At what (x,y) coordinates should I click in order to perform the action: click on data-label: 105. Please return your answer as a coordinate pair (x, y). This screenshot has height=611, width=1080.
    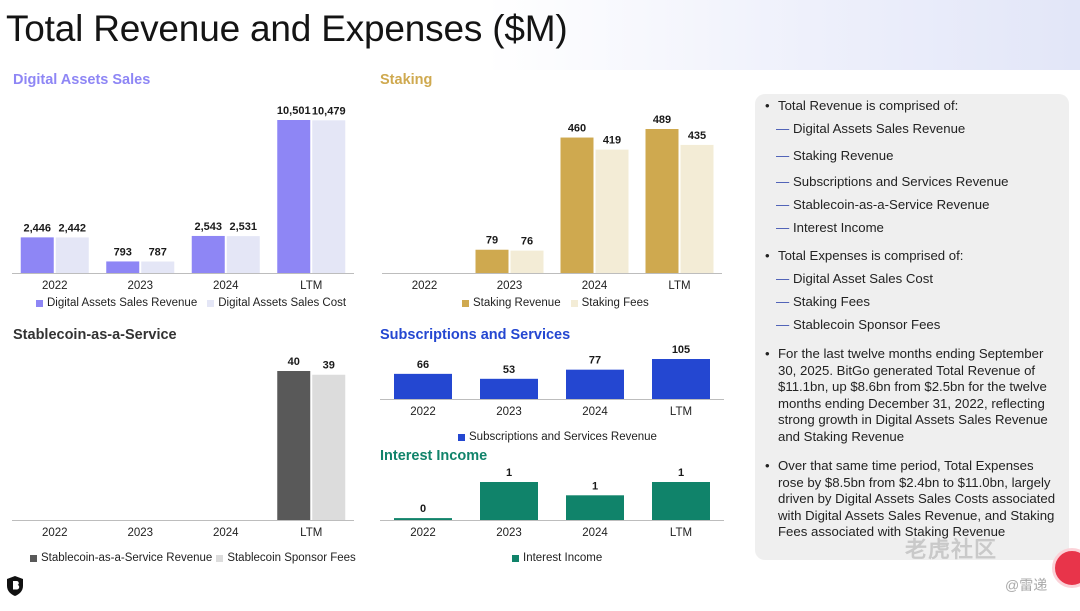
    Looking at the image, I should click on (681, 350).